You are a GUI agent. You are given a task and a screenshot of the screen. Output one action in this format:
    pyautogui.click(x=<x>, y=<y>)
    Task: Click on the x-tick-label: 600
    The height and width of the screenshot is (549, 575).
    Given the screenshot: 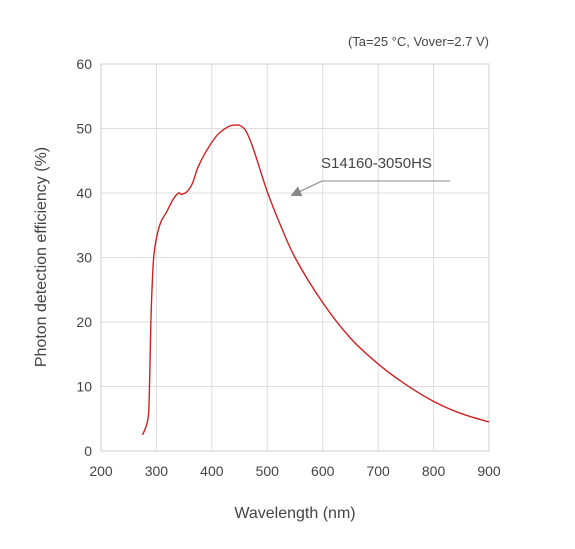 What is the action you would take?
    pyautogui.click(x=323, y=471)
    